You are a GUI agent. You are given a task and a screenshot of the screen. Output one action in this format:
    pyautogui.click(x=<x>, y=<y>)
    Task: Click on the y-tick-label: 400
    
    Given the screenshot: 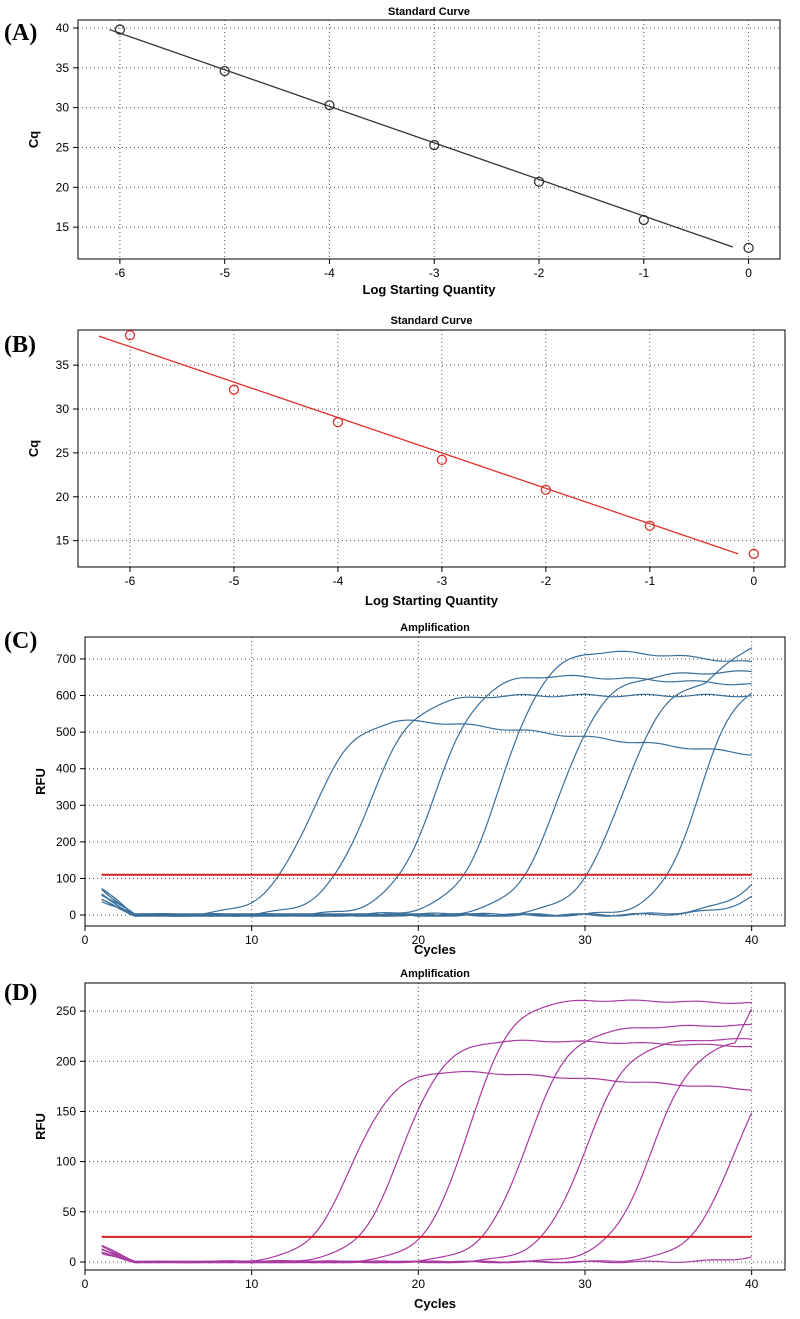 What is the action you would take?
    pyautogui.click(x=66, y=769)
    